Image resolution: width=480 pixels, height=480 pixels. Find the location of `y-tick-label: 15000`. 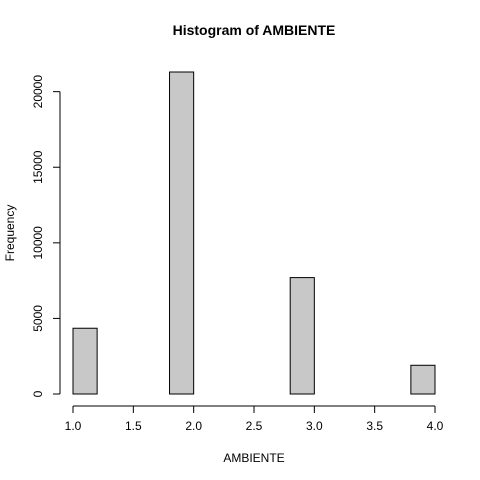

y-tick-label: 15000 is located at coordinates (38, 167).